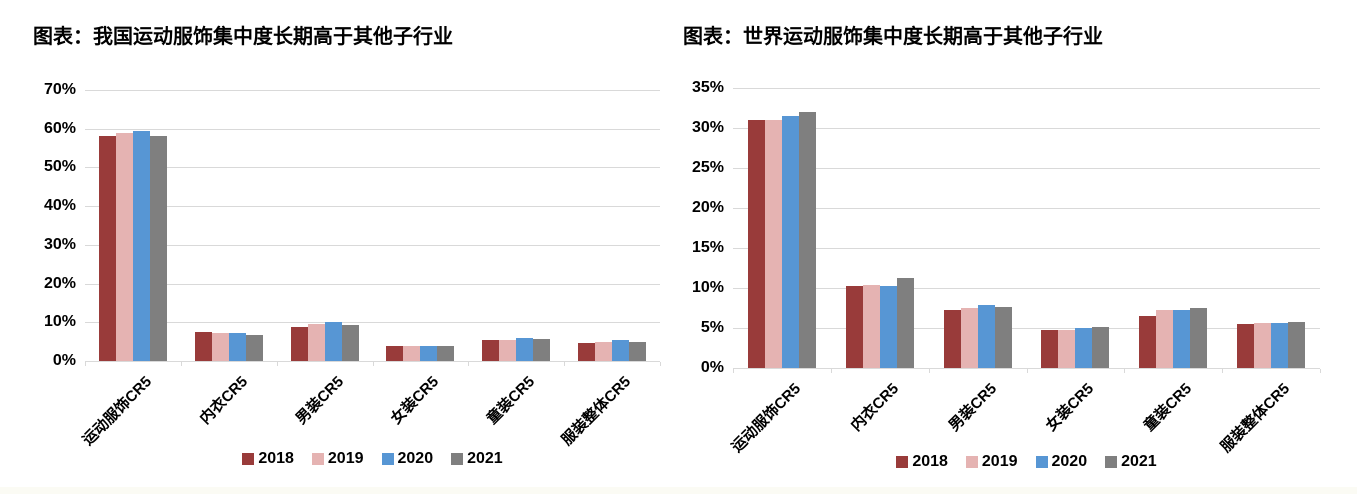 The width and height of the screenshot is (1357, 494). I want to click on x-category-label: 服装整体CR5, so click(596, 411).